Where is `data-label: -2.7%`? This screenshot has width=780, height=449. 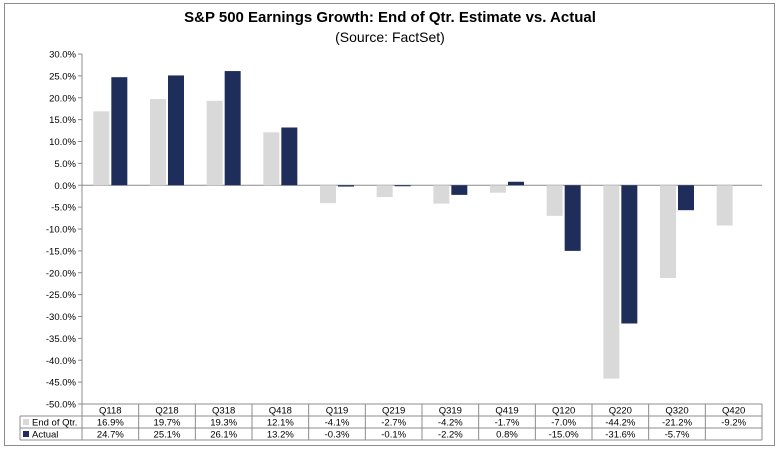
data-label: -2.7% is located at coordinates (393, 423).